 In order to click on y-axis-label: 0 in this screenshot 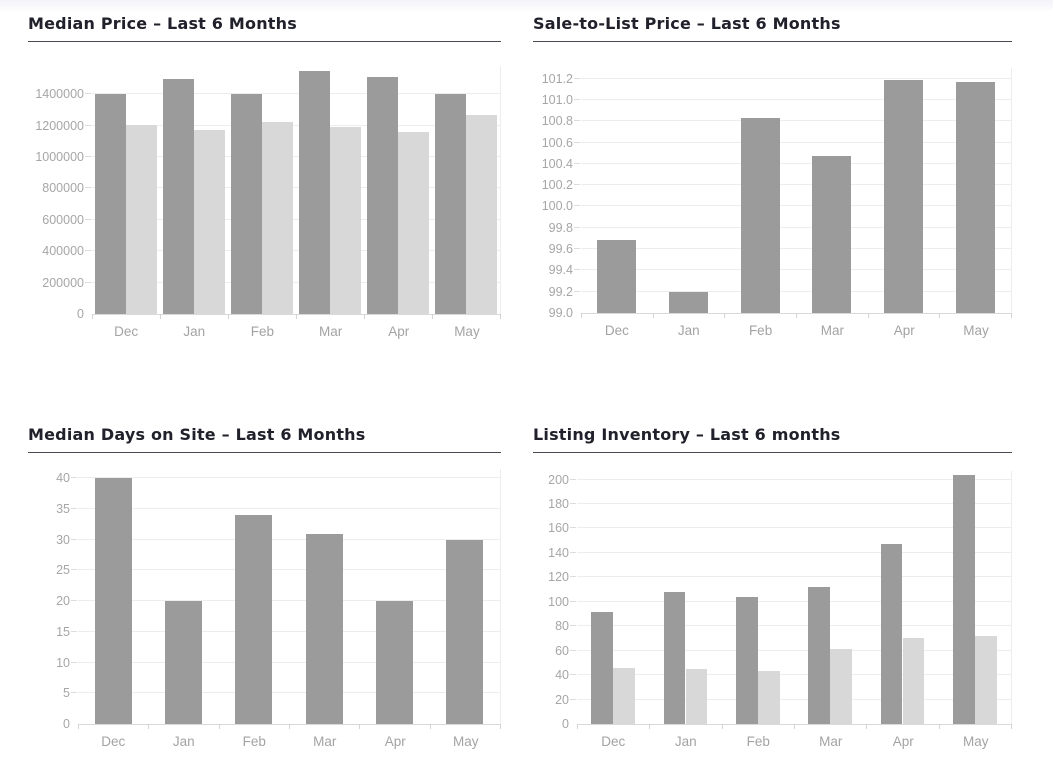, I will do `click(565, 724)`.